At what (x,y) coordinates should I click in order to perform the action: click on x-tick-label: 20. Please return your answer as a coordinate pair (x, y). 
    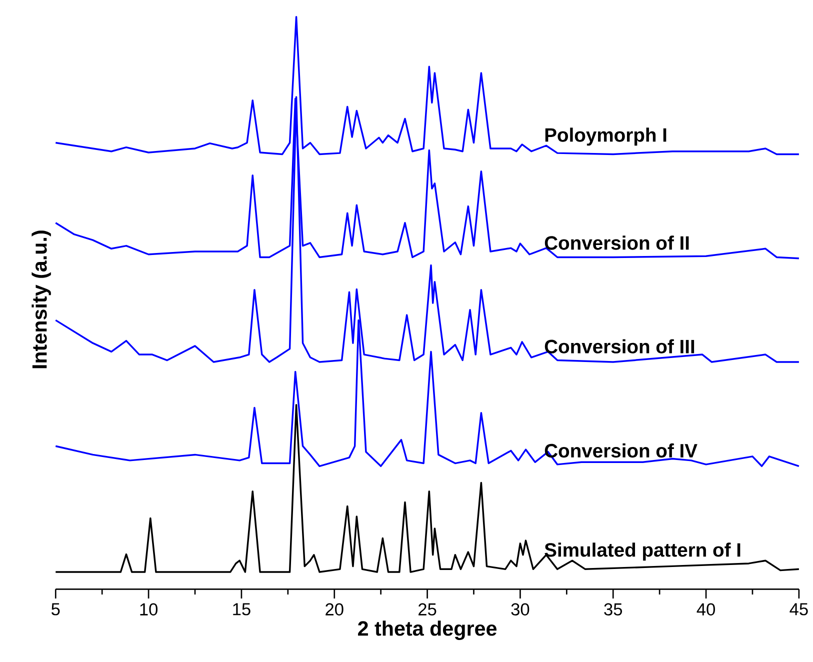
    Looking at the image, I should click on (335, 609).